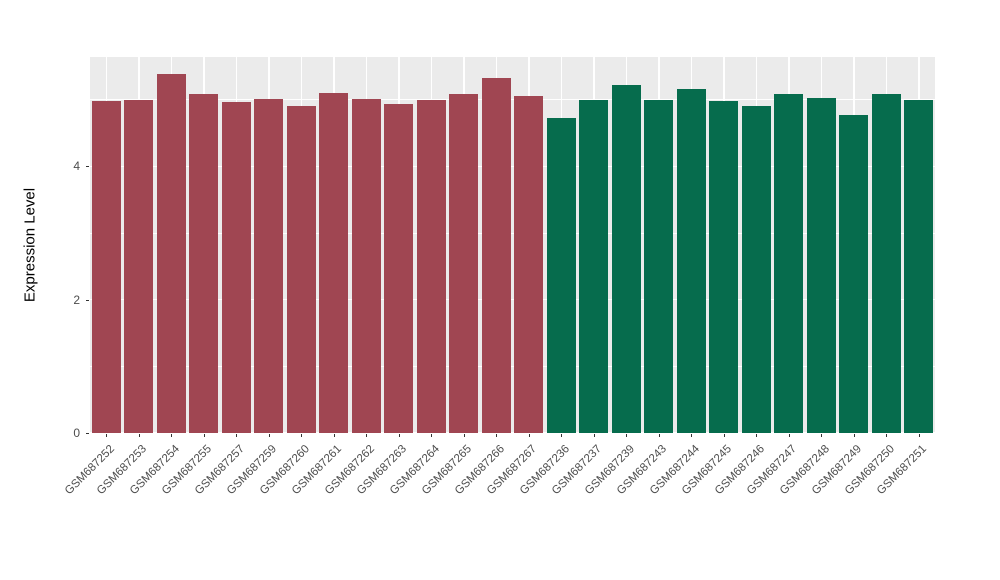 This screenshot has width=1000, height=580. Describe the element at coordinates (76, 299) in the screenshot. I see `y-tick-label: 2` at that location.